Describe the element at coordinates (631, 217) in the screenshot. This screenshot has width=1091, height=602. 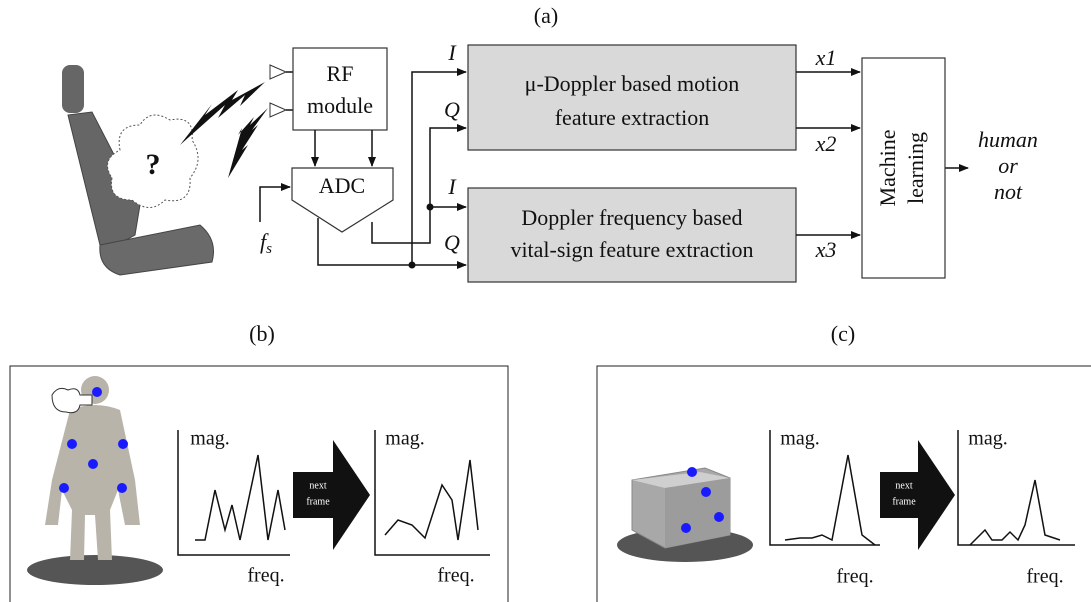
I see `vital-block-label: Doppler frequency based` at that location.